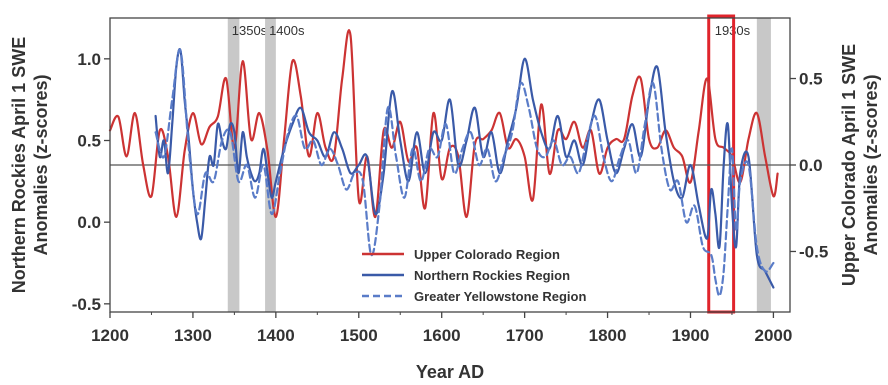 This screenshot has width=888, height=385. I want to click on x-tick-label: 1200, so click(110, 335).